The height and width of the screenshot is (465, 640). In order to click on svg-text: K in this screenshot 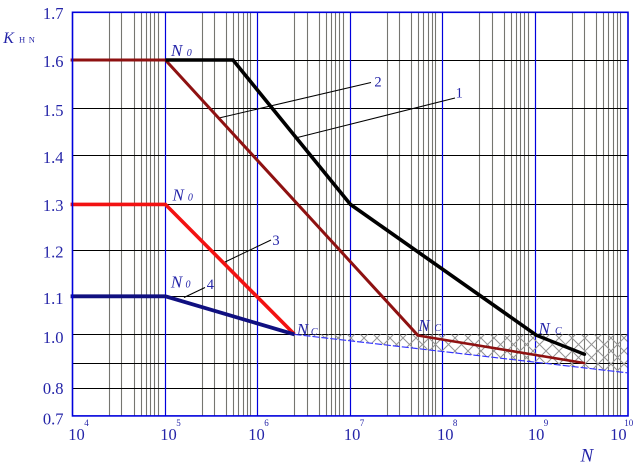, I will do `click(8, 38)`.